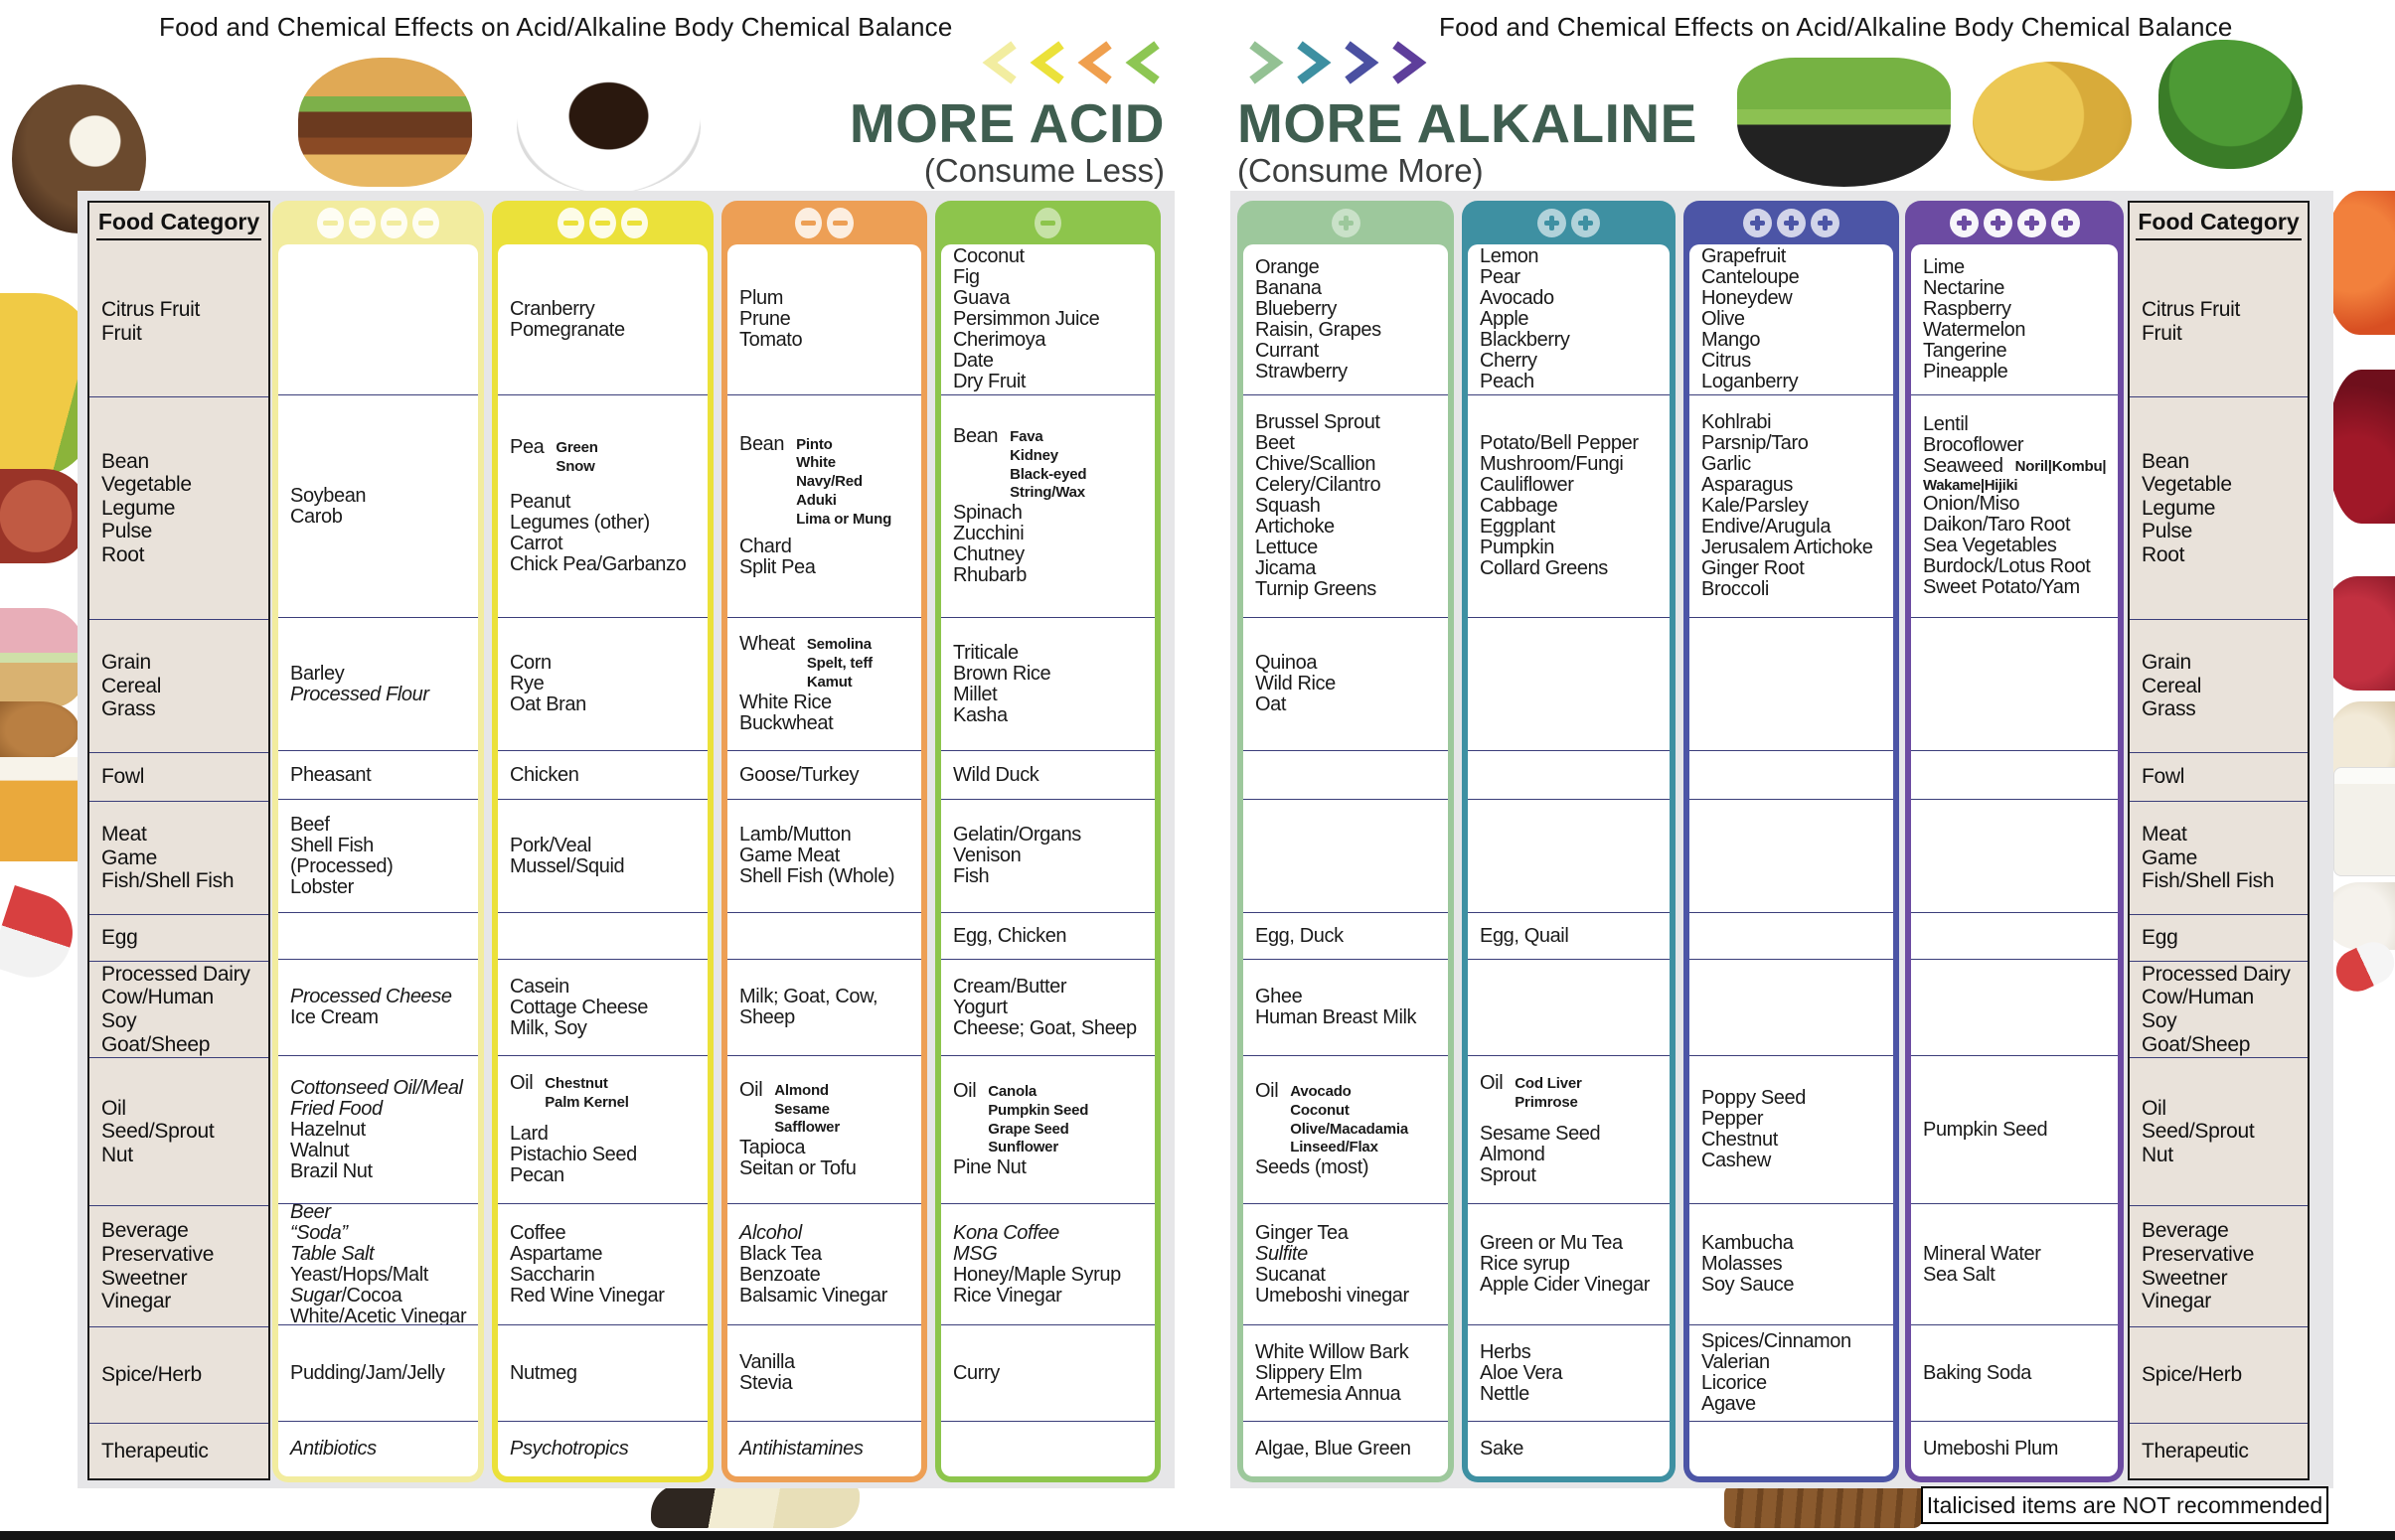 The image size is (2395, 1540). I want to click on food-item: Brocoflower, so click(1973, 445).